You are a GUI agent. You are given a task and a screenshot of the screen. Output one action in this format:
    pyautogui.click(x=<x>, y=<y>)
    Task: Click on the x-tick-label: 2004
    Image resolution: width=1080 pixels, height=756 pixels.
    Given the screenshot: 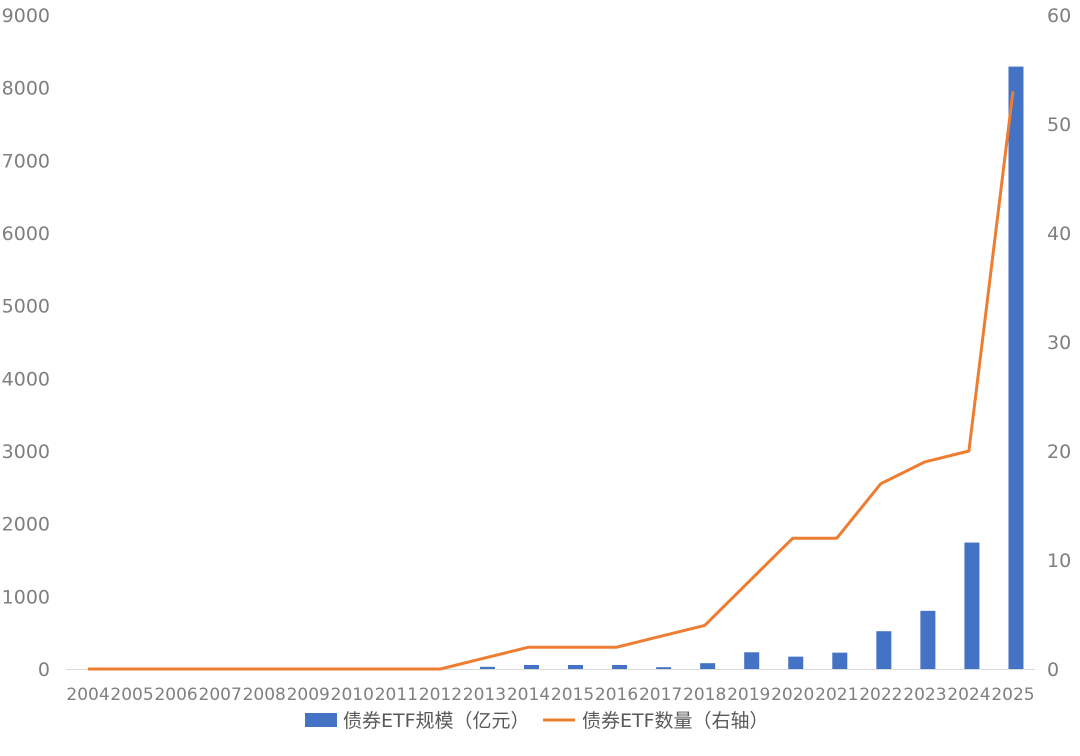 What is the action you would take?
    pyautogui.click(x=87, y=695)
    